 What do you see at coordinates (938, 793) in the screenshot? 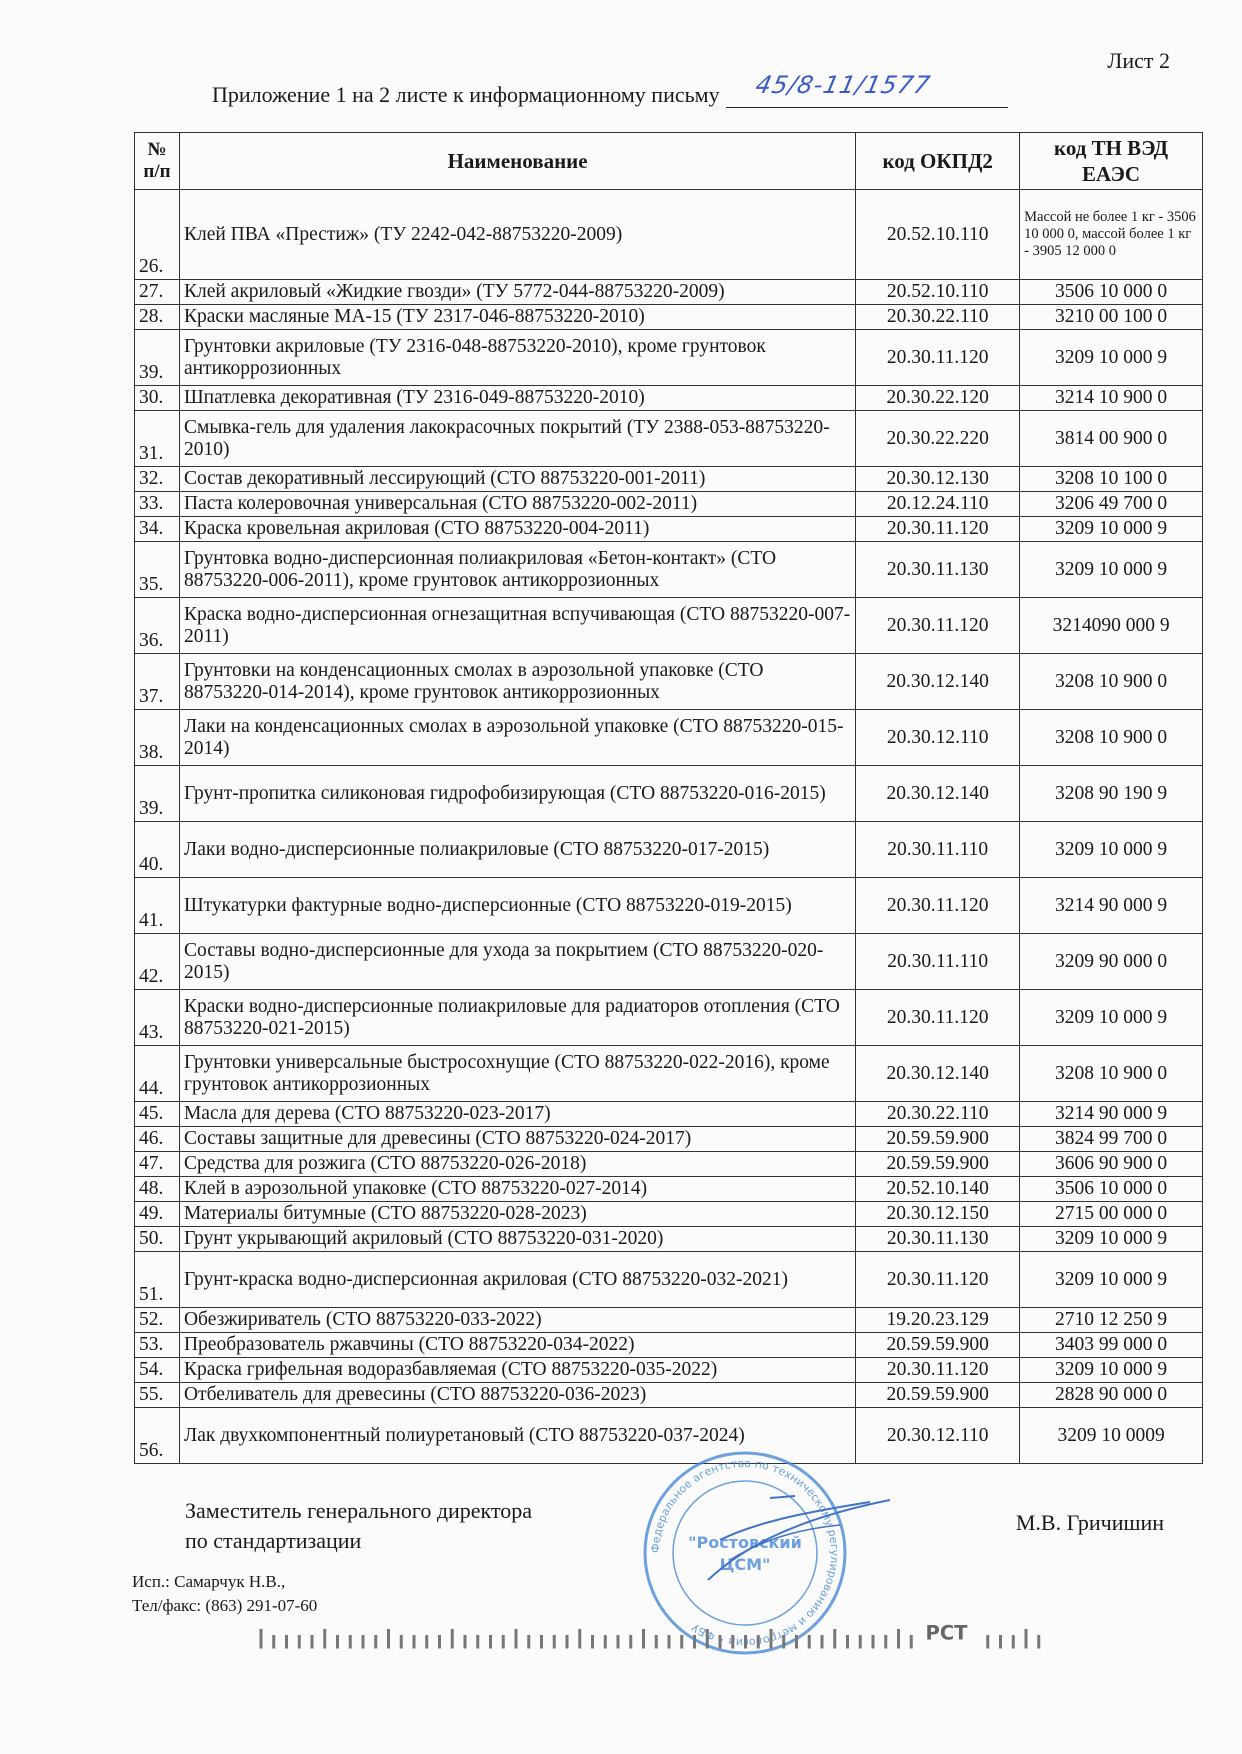
I see `okpd2-code: 20.30.12.140` at bounding box center [938, 793].